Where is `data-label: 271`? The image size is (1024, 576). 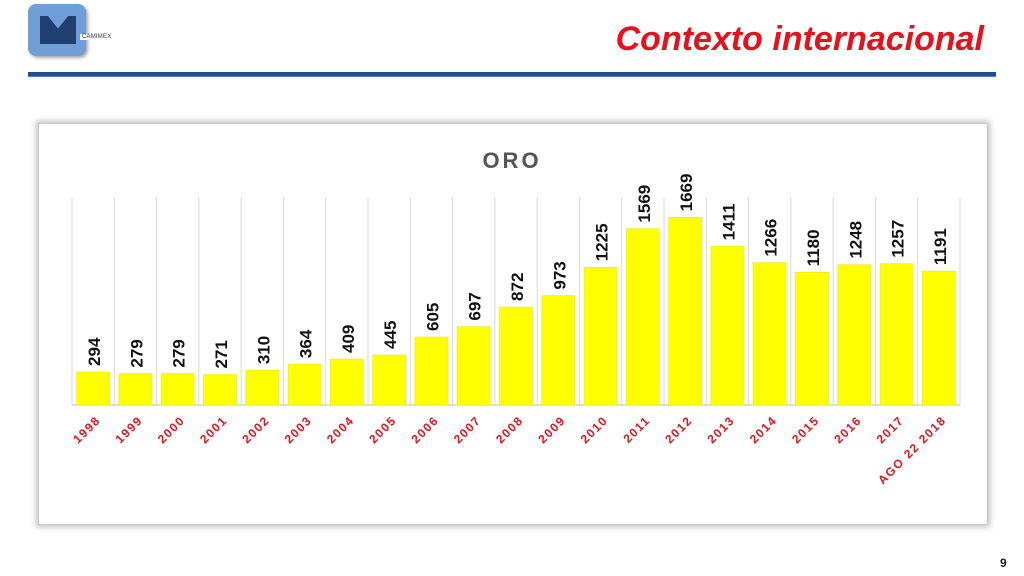
data-label: 271 is located at coordinates (221, 354).